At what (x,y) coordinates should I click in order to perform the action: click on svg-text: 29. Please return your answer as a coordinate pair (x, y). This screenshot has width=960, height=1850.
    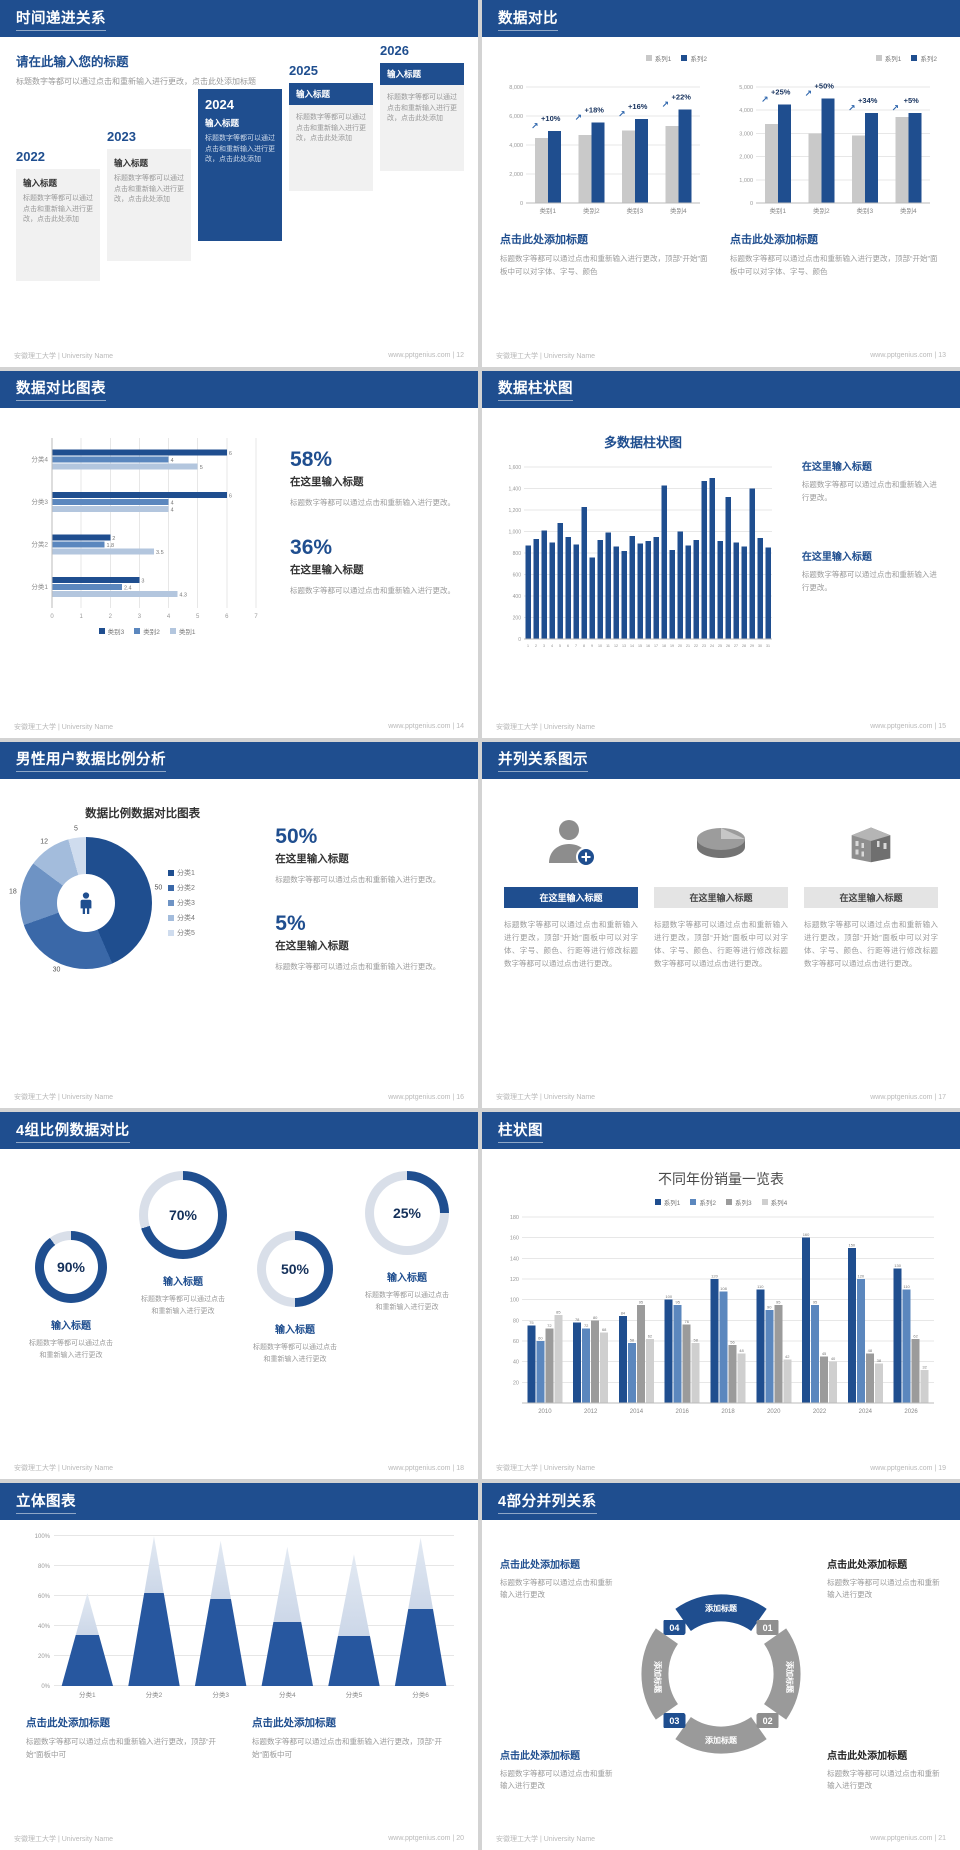
    Looking at the image, I should click on (752, 646).